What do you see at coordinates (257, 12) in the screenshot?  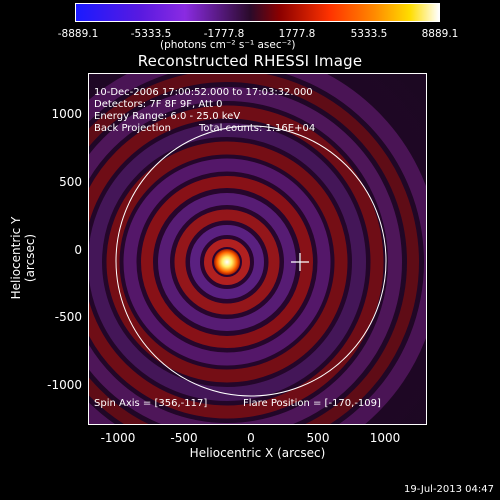 I see `colorbar` at bounding box center [257, 12].